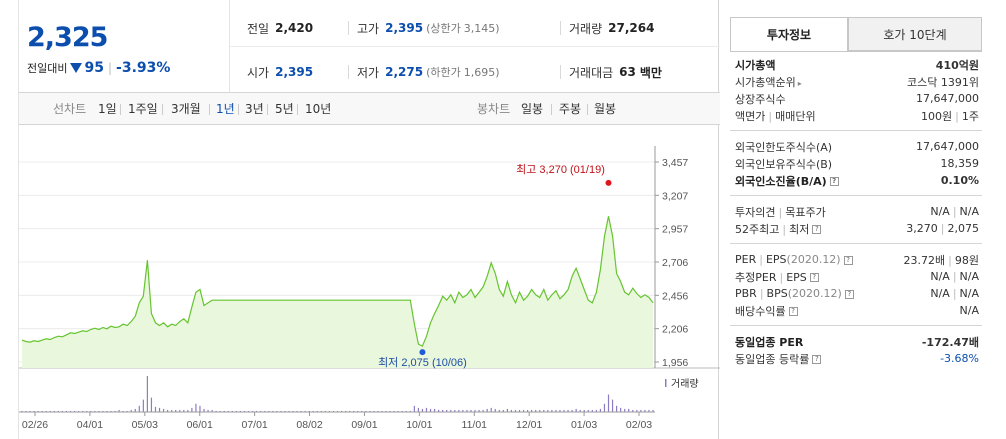 This screenshot has height=439, width=1006. What do you see at coordinates (768, 82) in the screenshot?
I see `market-cap-rank-link: 시가총액순위 ▸` at bounding box center [768, 82].